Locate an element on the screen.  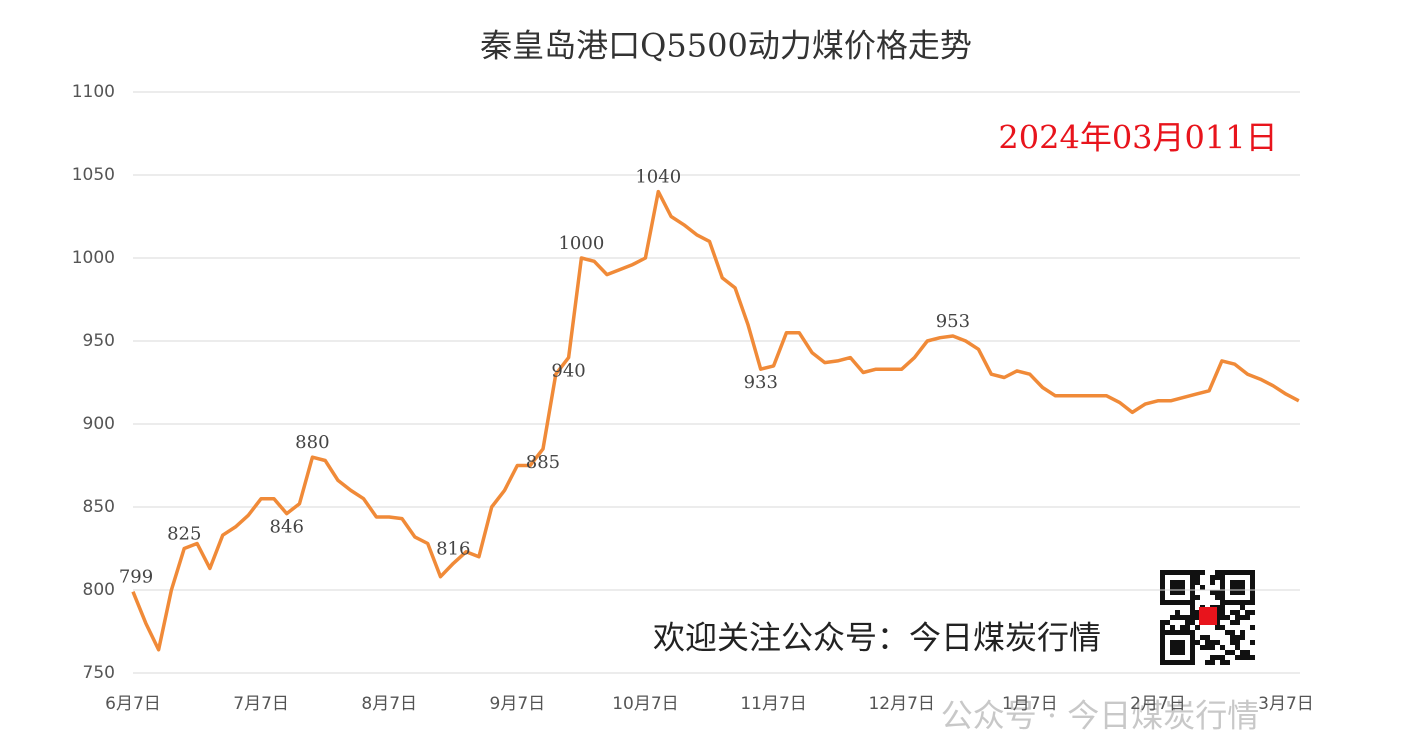
data-label: 940 is located at coordinates (568, 371).